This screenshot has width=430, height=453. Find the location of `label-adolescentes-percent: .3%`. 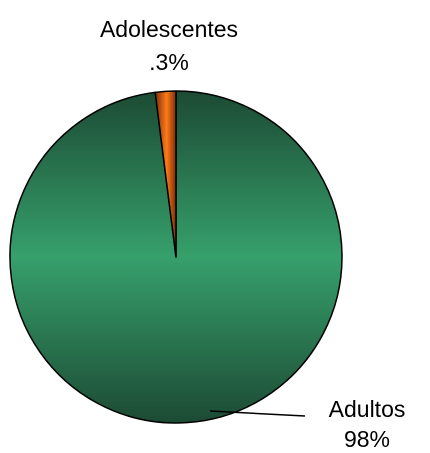

label-adolescentes-percent: .3% is located at coordinates (169, 62).